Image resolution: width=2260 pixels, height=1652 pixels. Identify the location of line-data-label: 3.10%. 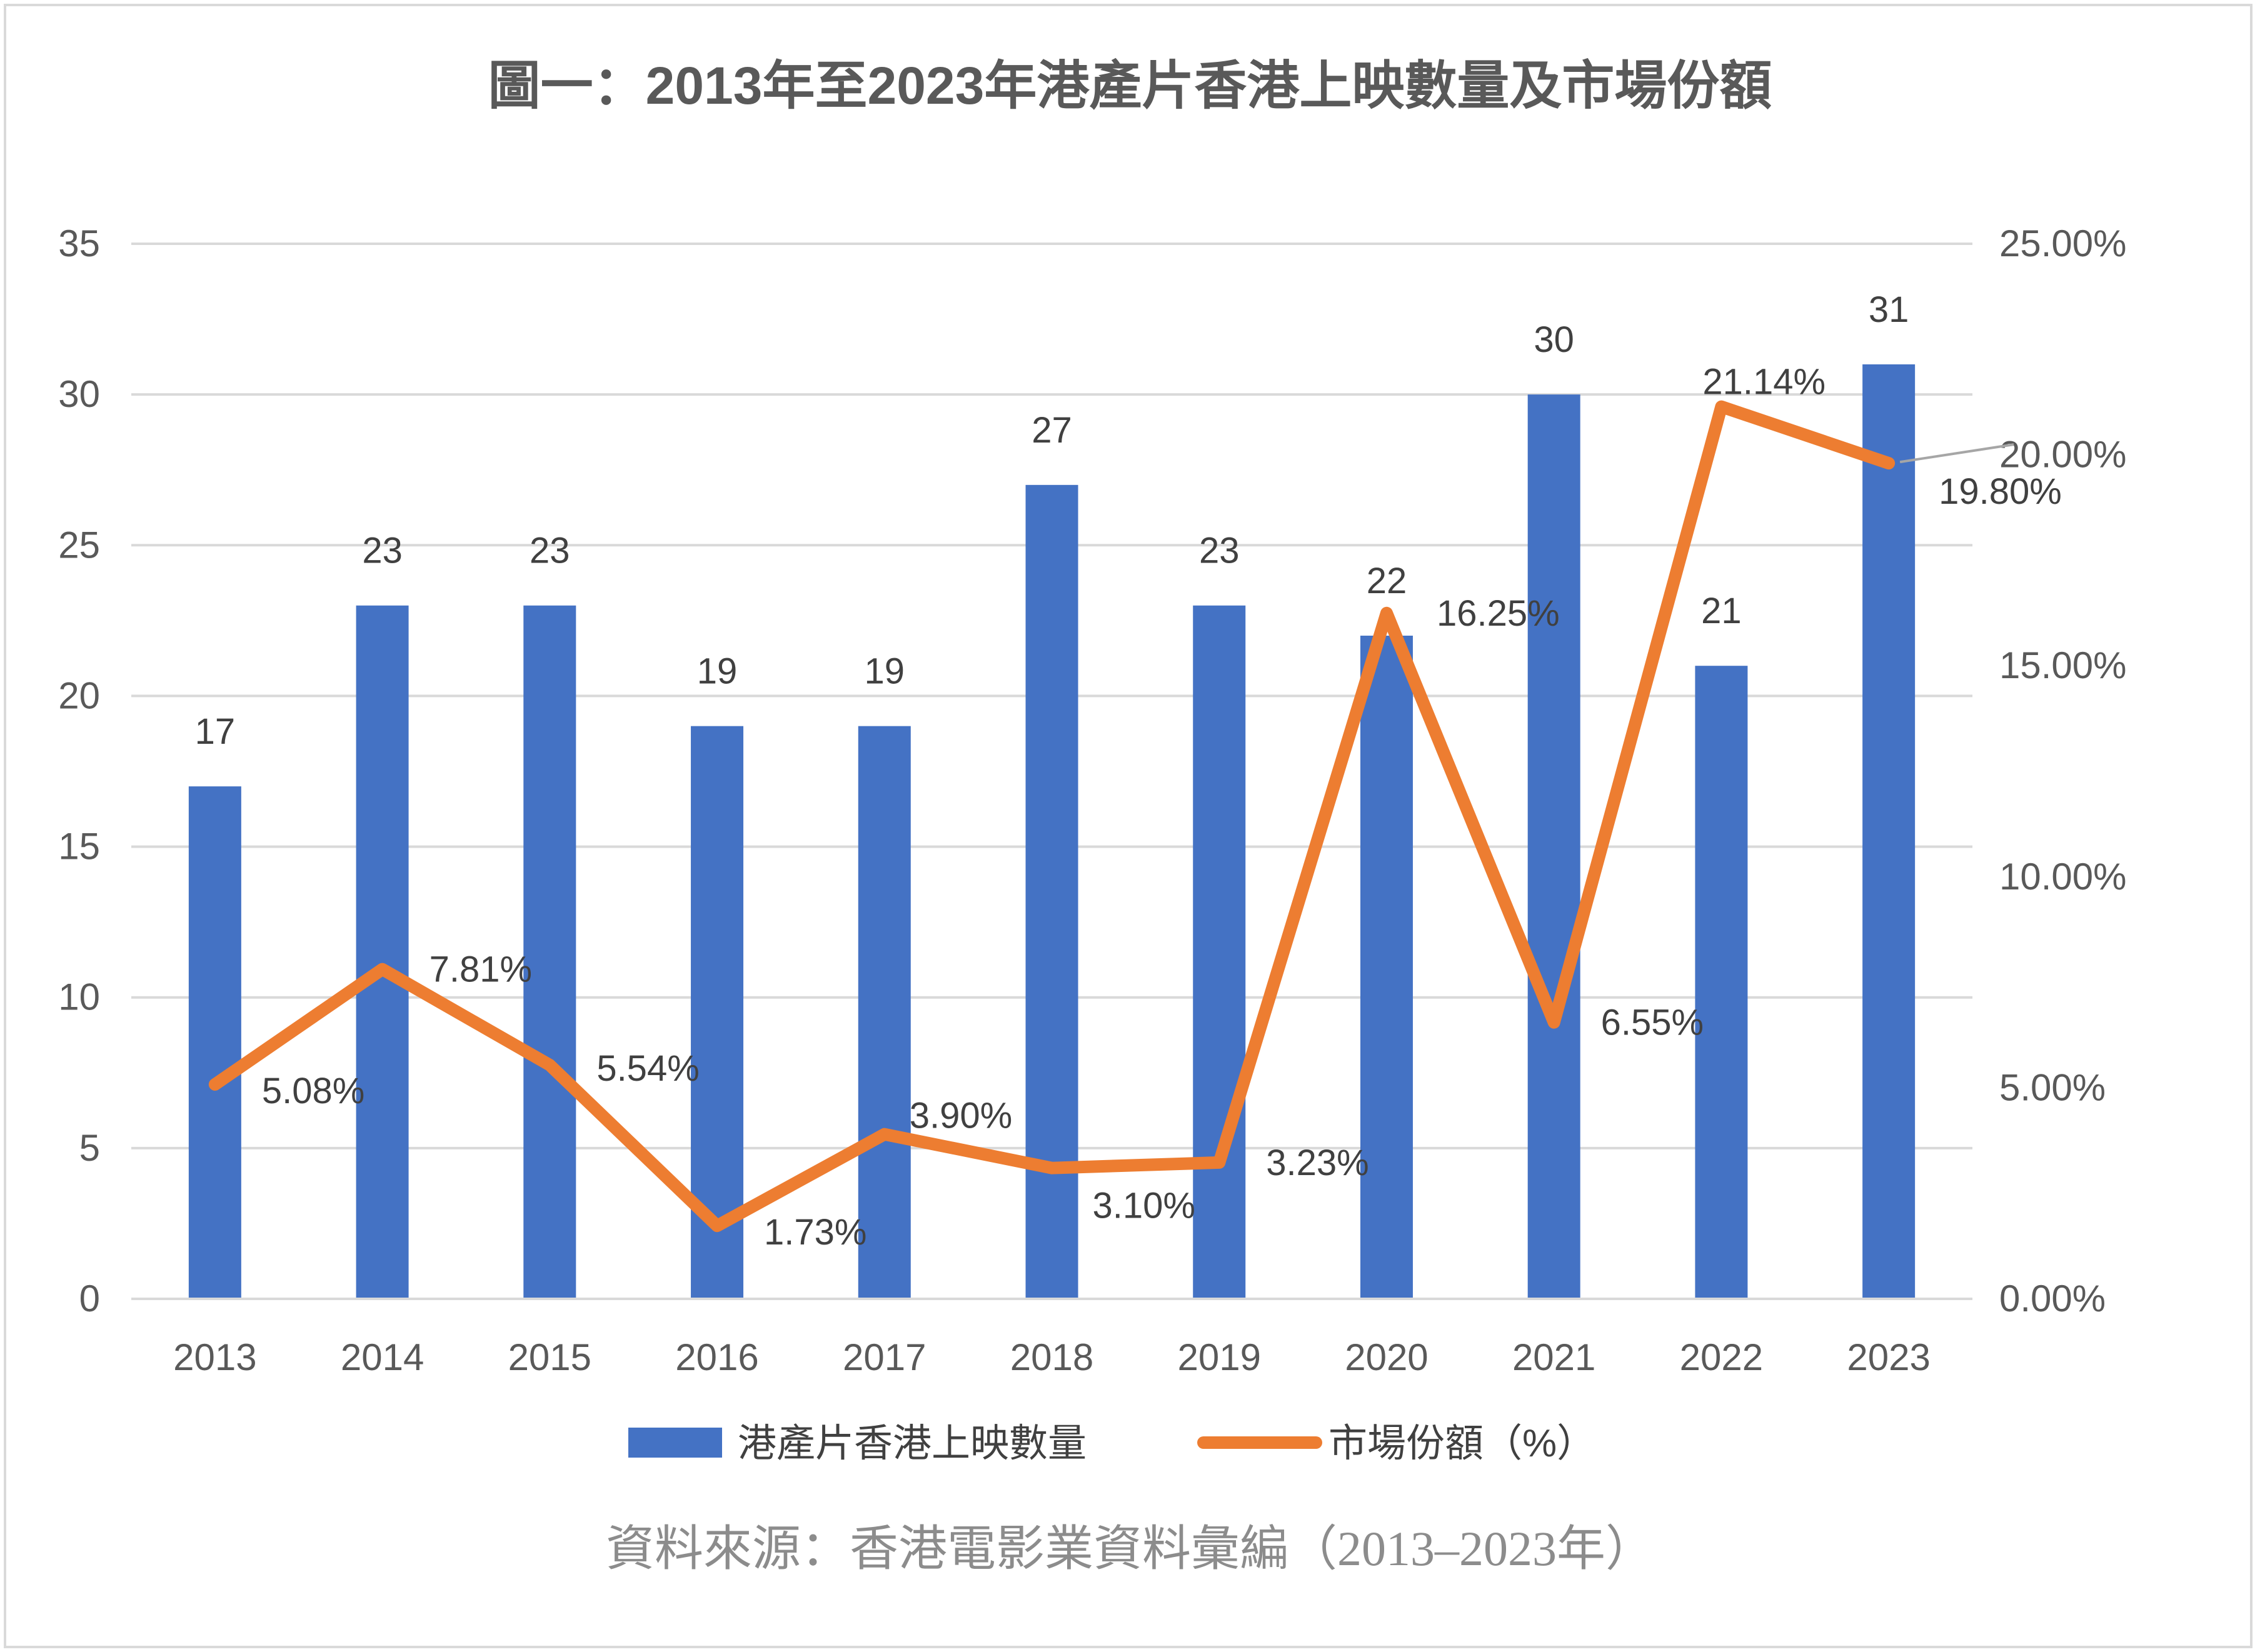
(1144, 1206).